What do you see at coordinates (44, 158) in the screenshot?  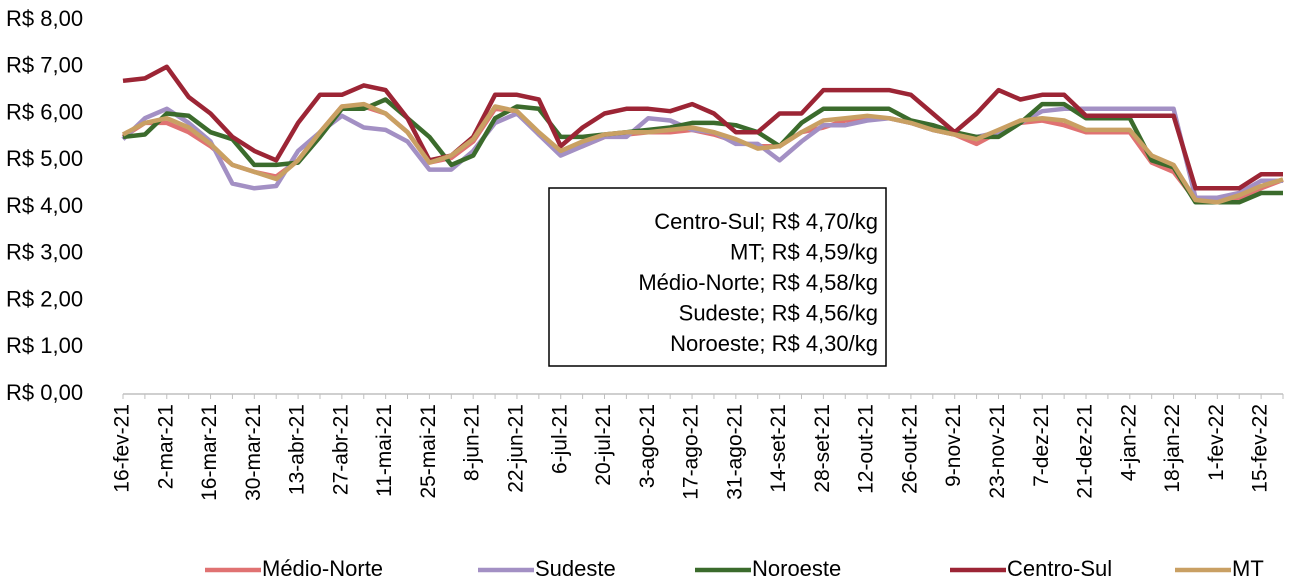 I see `y-tick-label: R$ 5,00` at bounding box center [44, 158].